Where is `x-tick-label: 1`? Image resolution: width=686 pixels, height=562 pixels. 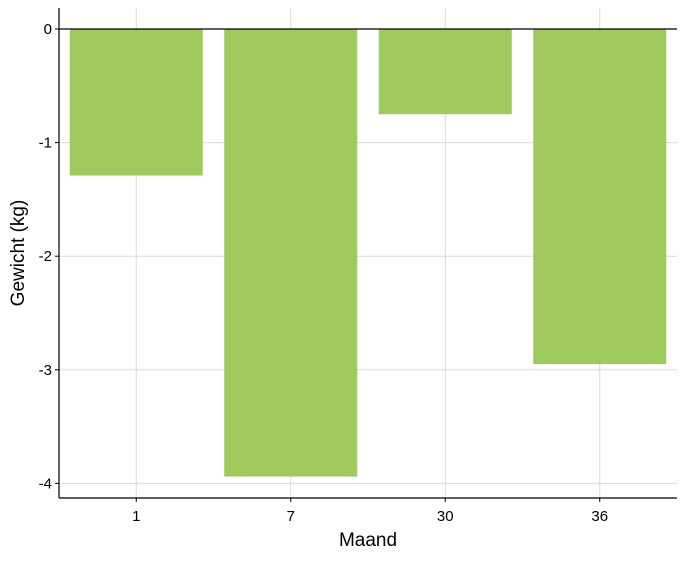 x-tick-label: 1 is located at coordinates (136, 516).